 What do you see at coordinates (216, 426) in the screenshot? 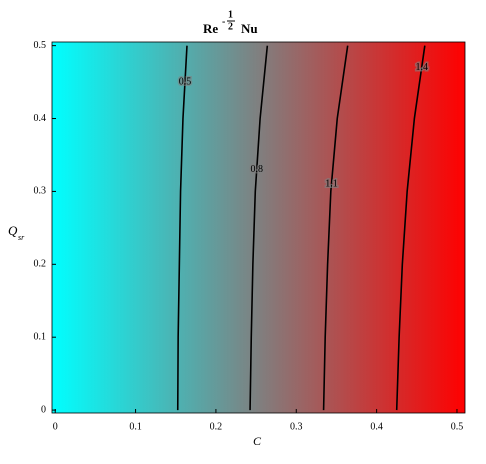
I see `x-tick-label: 0.2` at bounding box center [216, 426].